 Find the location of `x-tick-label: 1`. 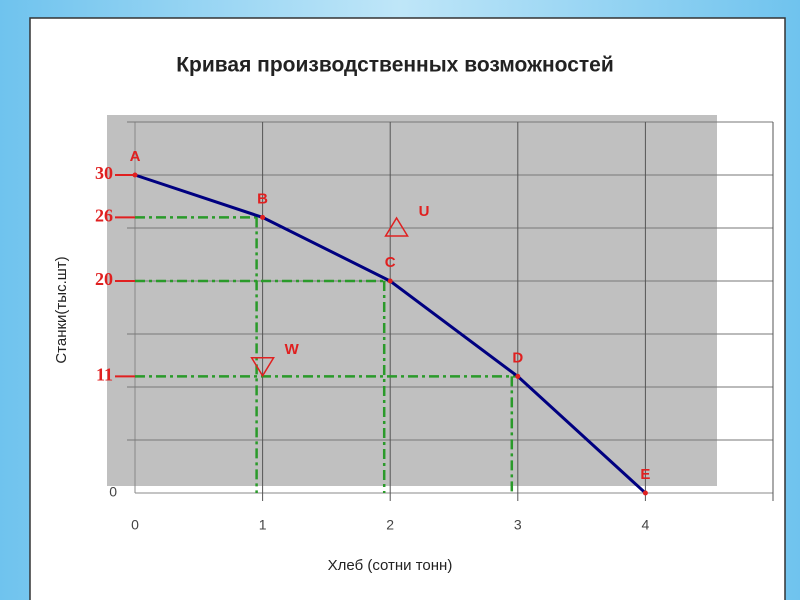

x-tick-label: 1 is located at coordinates (263, 525).